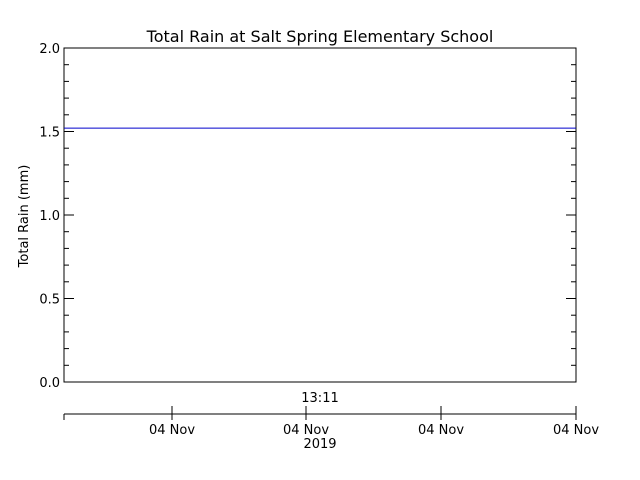 Image resolution: width=640 pixels, height=480 pixels. I want to click on y-axis-label: Total Rain (mm), so click(24, 217).